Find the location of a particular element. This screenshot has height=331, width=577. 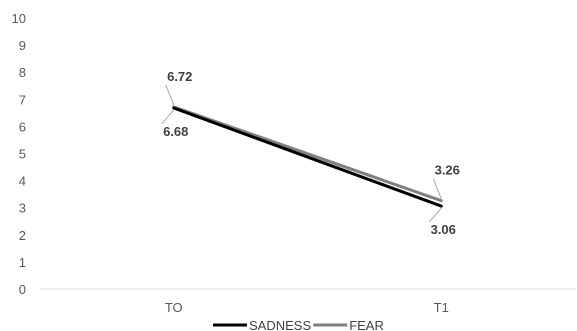

y-tick-label: 4 is located at coordinates (22, 181).